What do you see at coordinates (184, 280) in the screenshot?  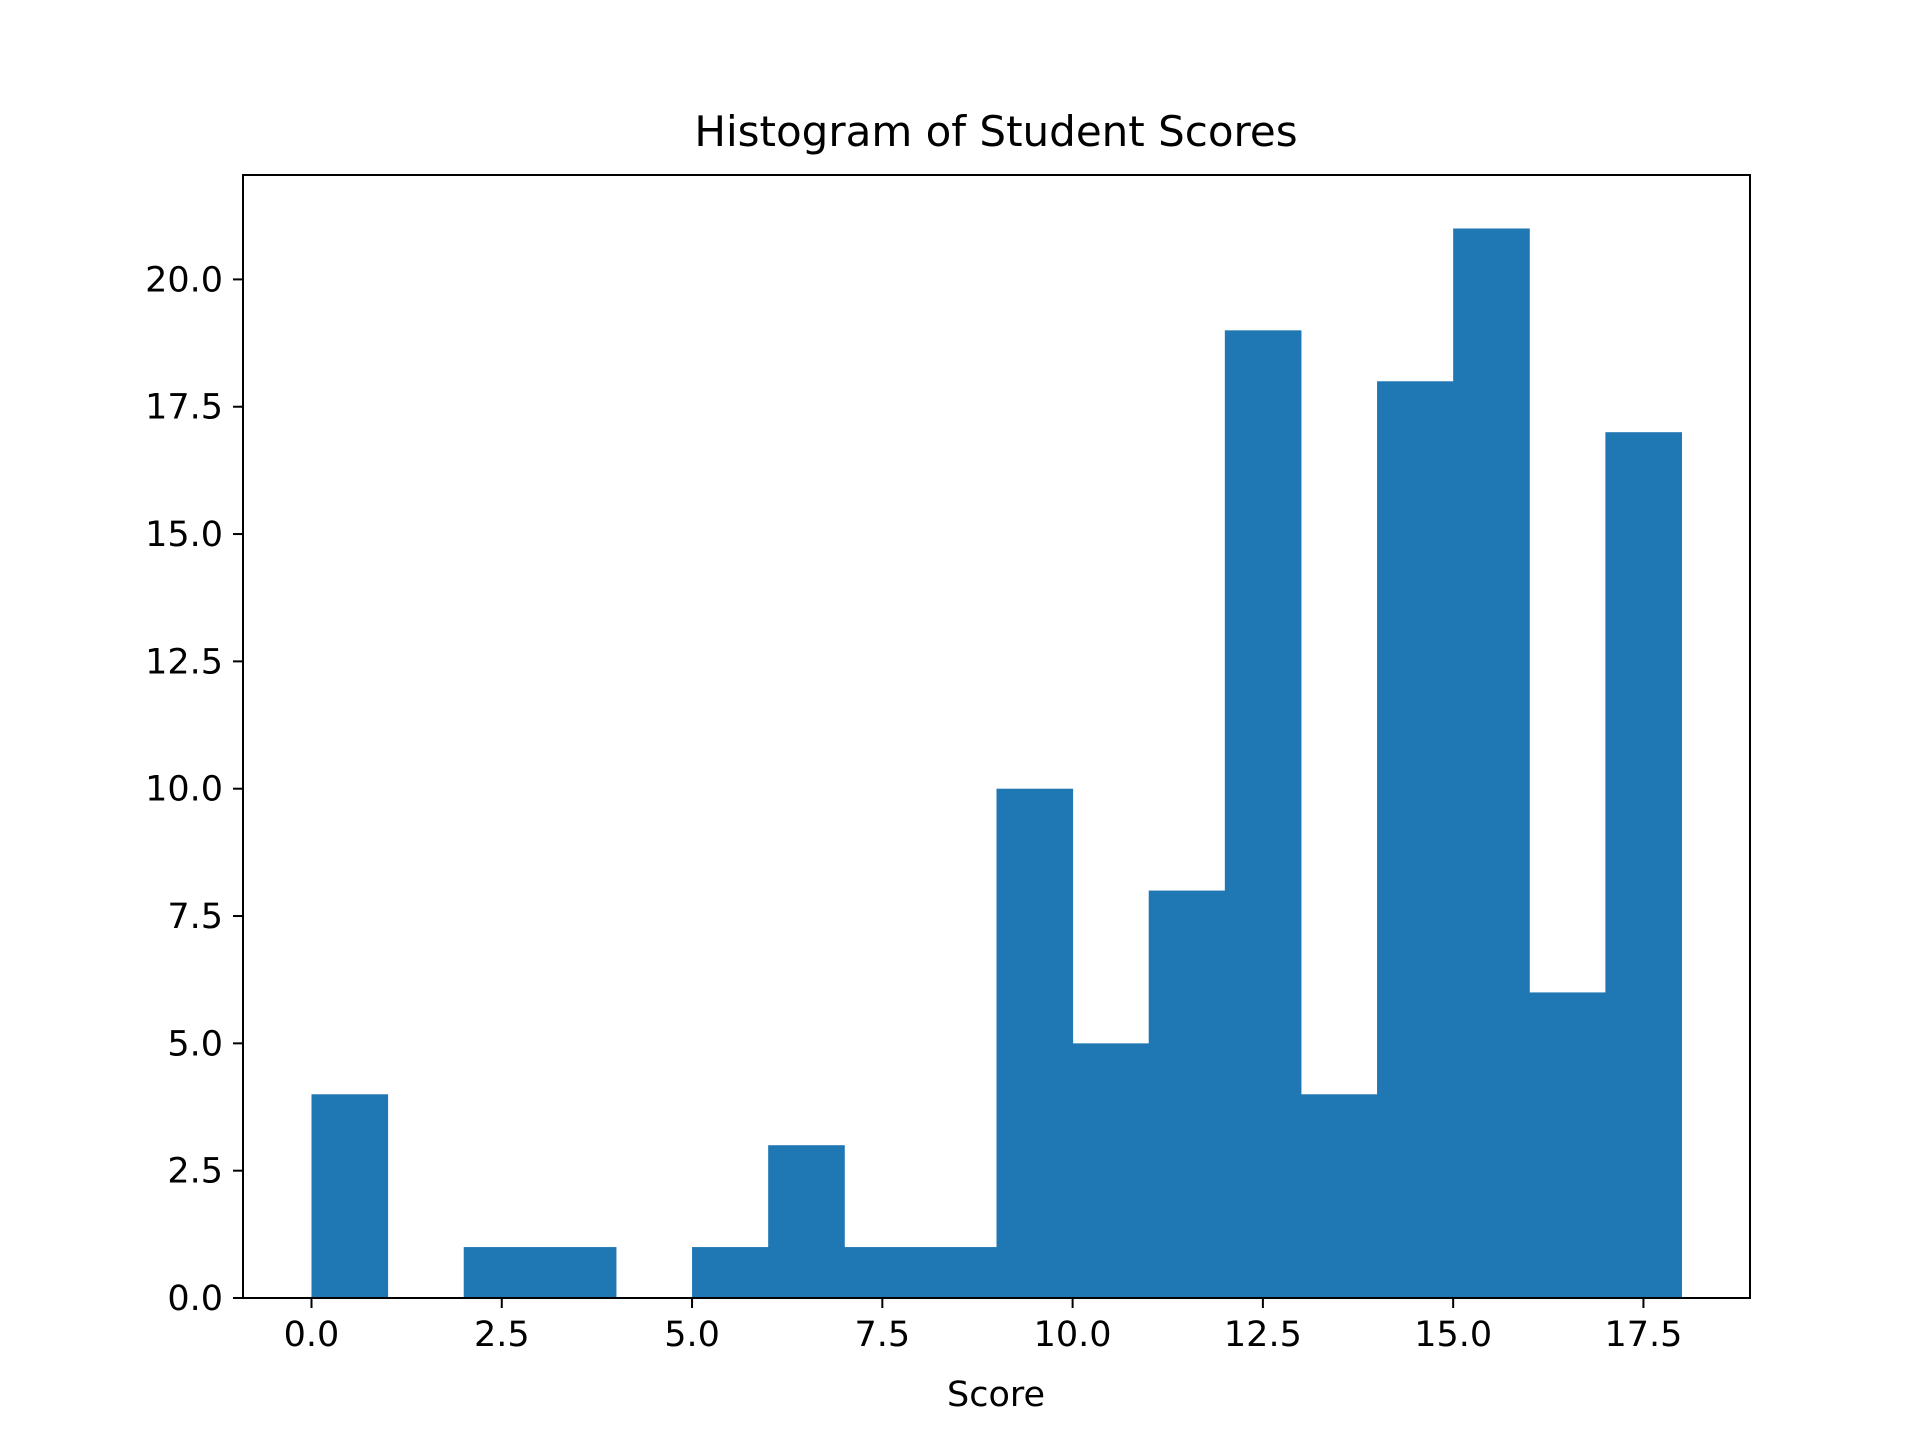 I see `y-tick-label: 20.0` at bounding box center [184, 280].